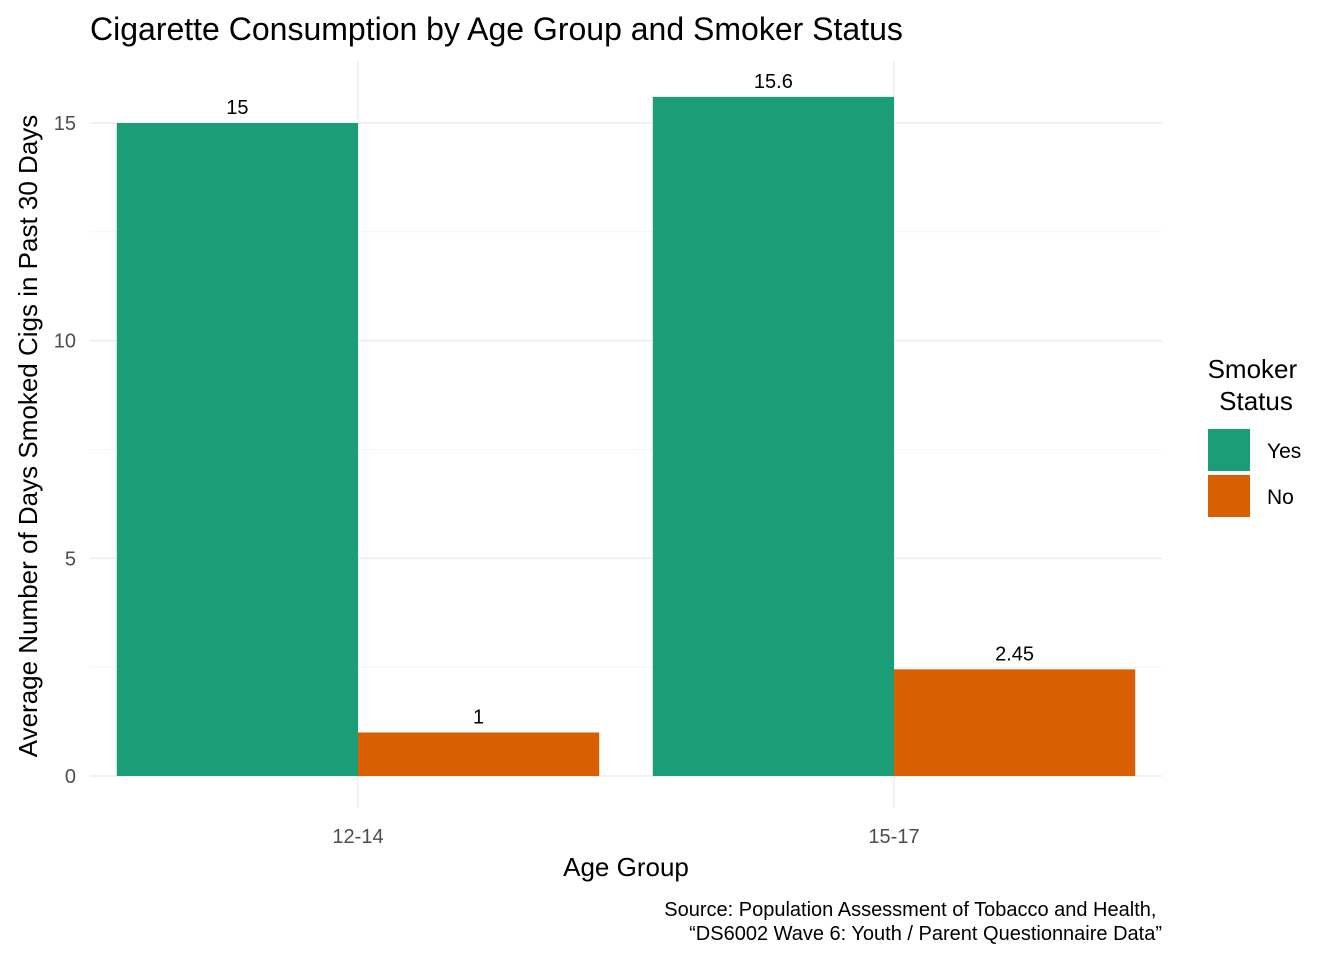 The width and height of the screenshot is (1344, 960). Describe the element at coordinates (1229, 450) in the screenshot. I see `legend-key-yes` at that location.